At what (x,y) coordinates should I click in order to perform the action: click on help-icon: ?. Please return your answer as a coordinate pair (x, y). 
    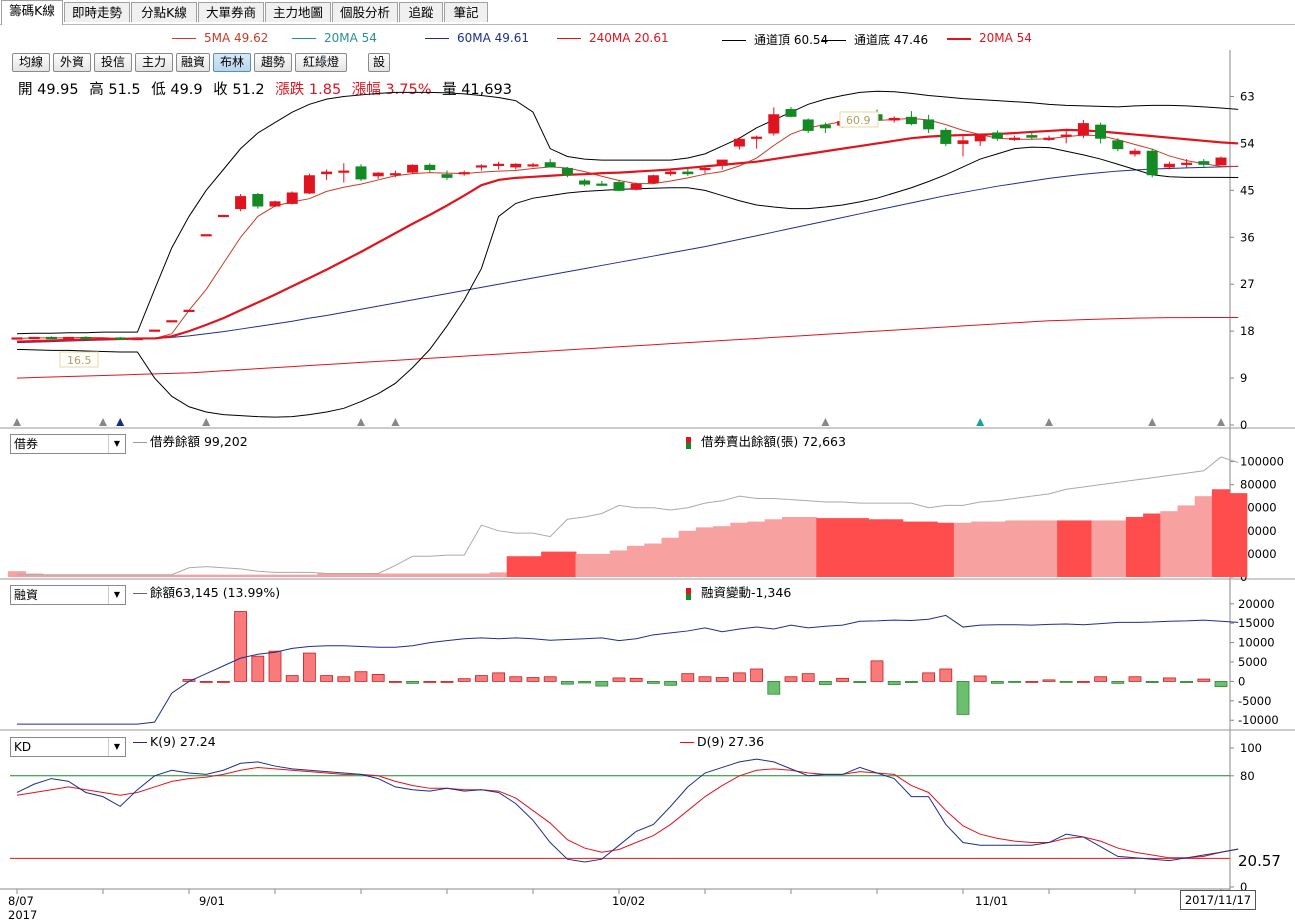
    Looking at the image, I should click on (323, 61).